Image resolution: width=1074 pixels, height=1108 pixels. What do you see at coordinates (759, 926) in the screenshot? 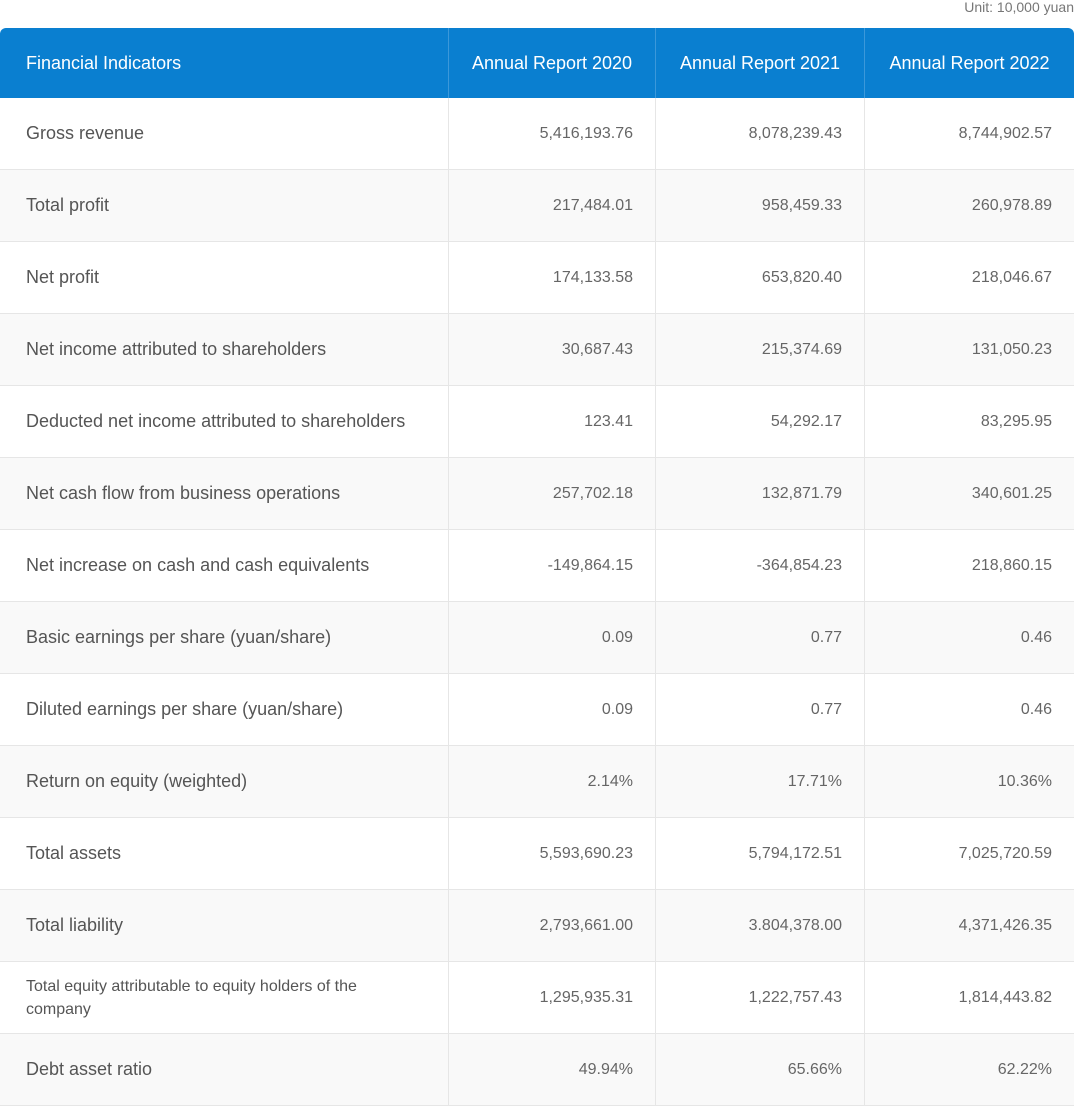
I see `value-cell: 3.804,378.00` at bounding box center [759, 926].